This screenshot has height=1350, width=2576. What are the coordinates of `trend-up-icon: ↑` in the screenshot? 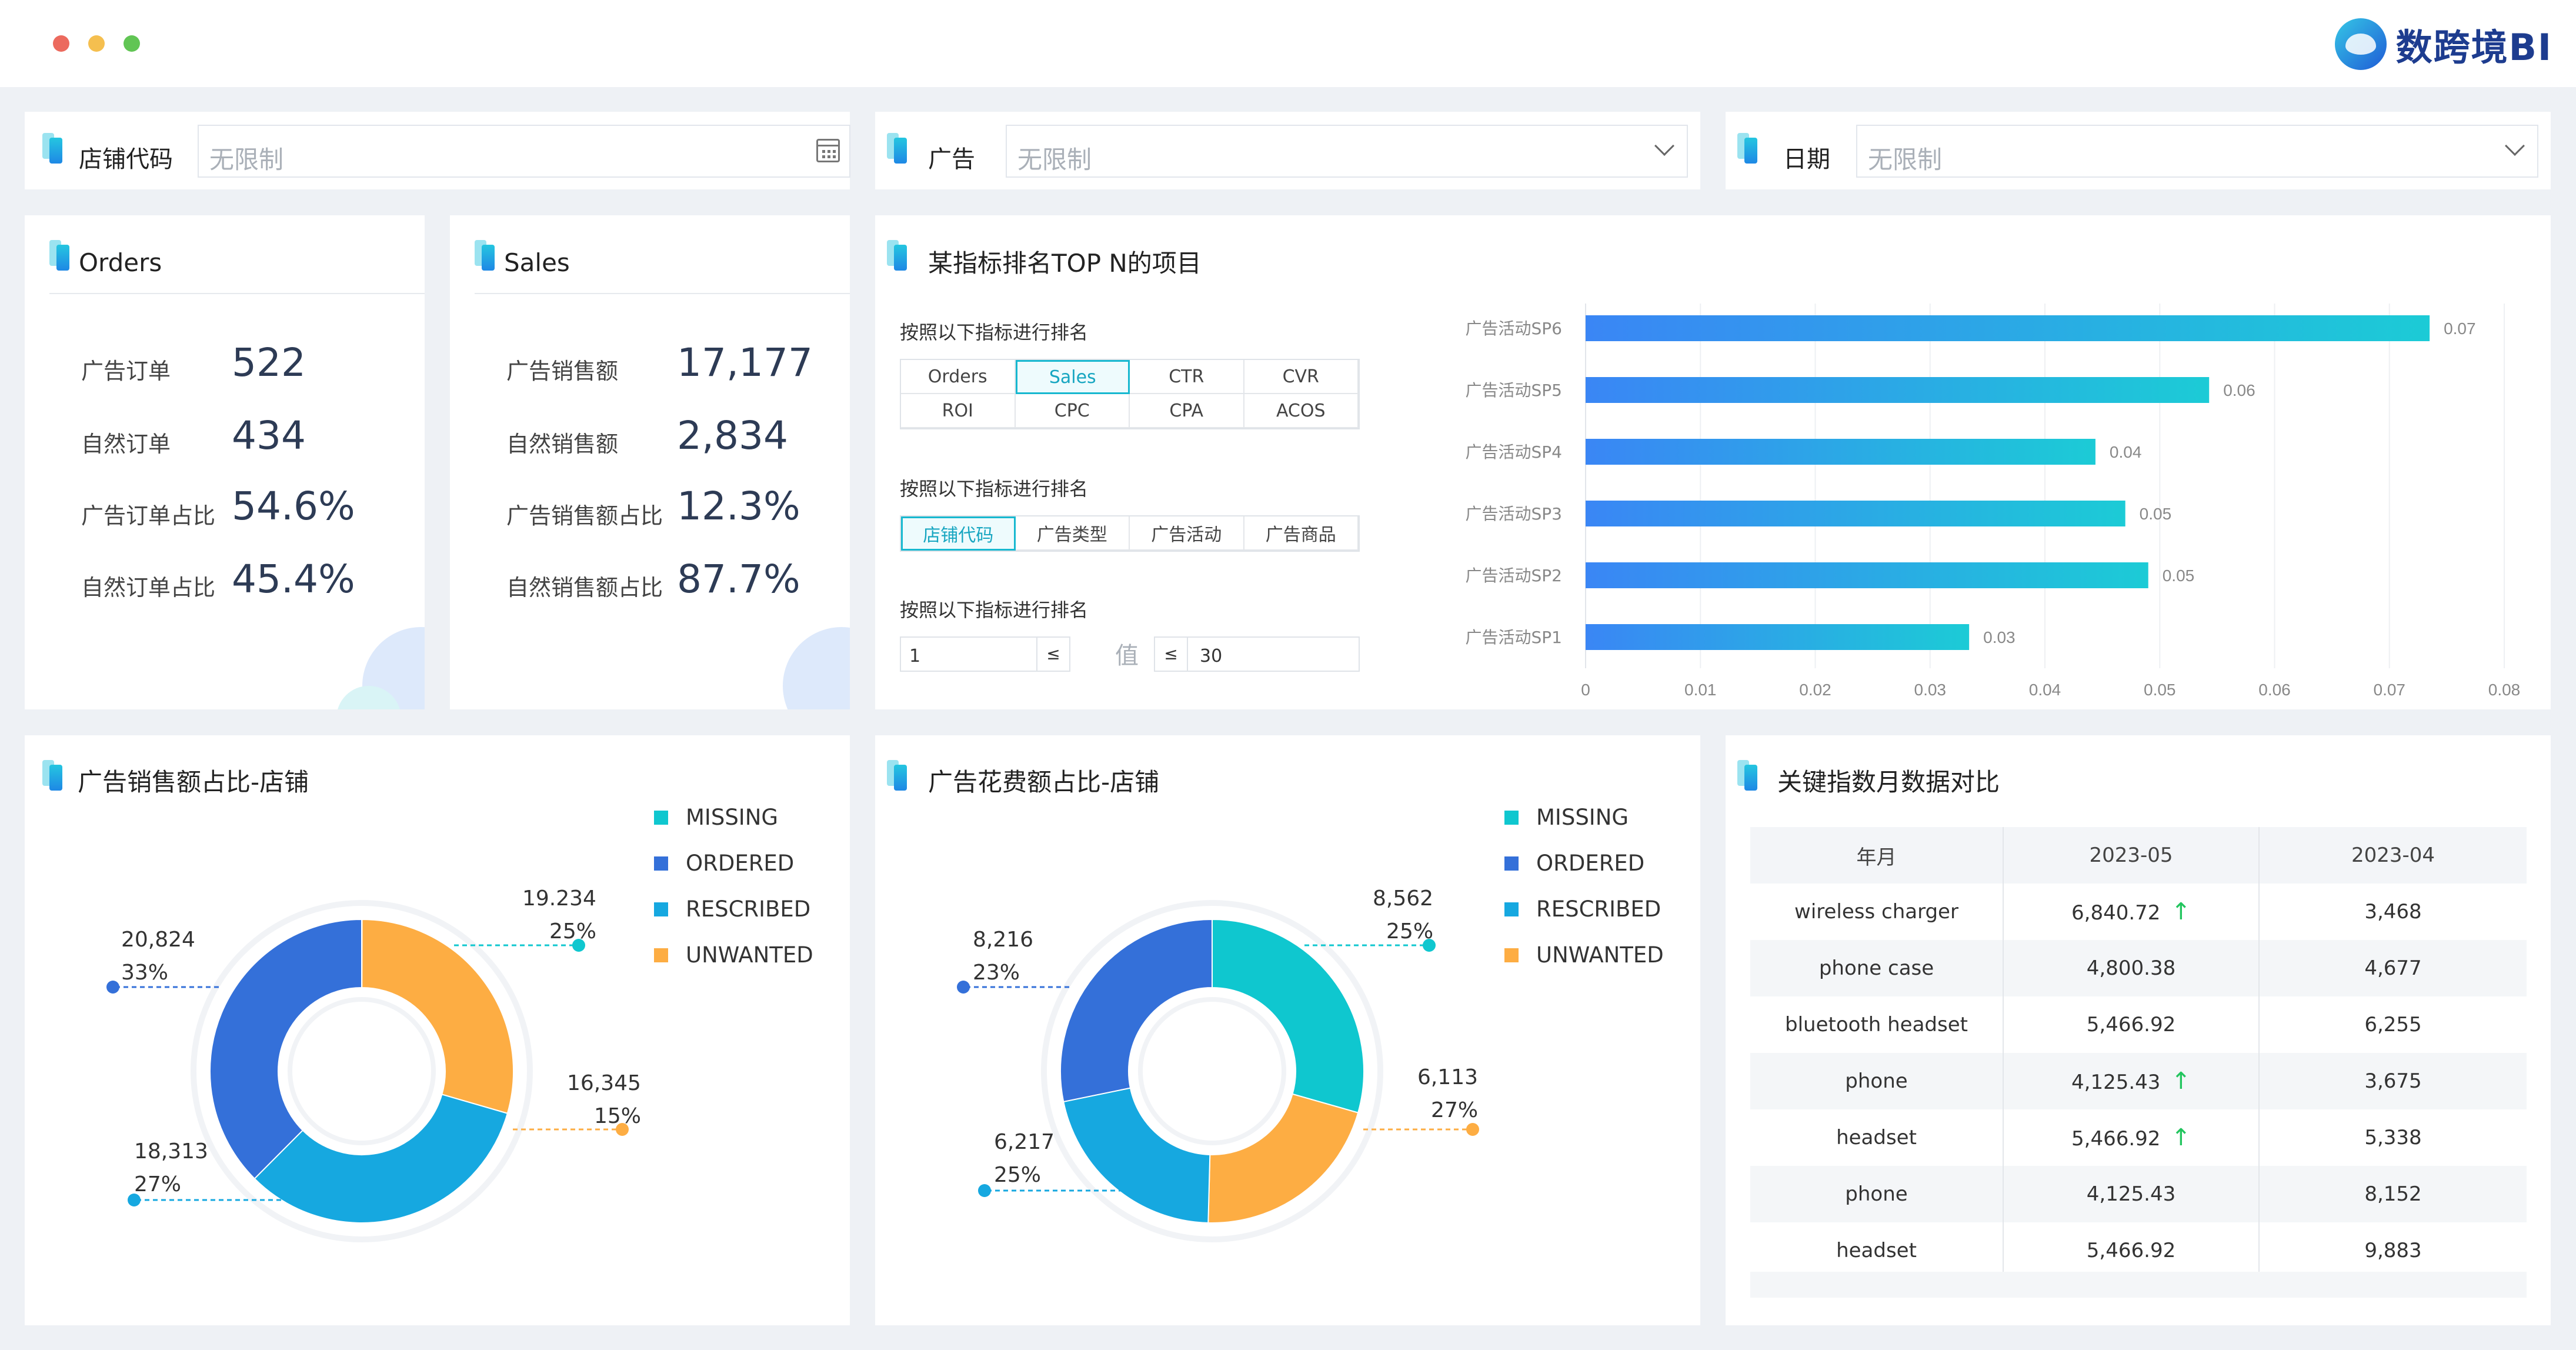 It's located at (2181, 911).